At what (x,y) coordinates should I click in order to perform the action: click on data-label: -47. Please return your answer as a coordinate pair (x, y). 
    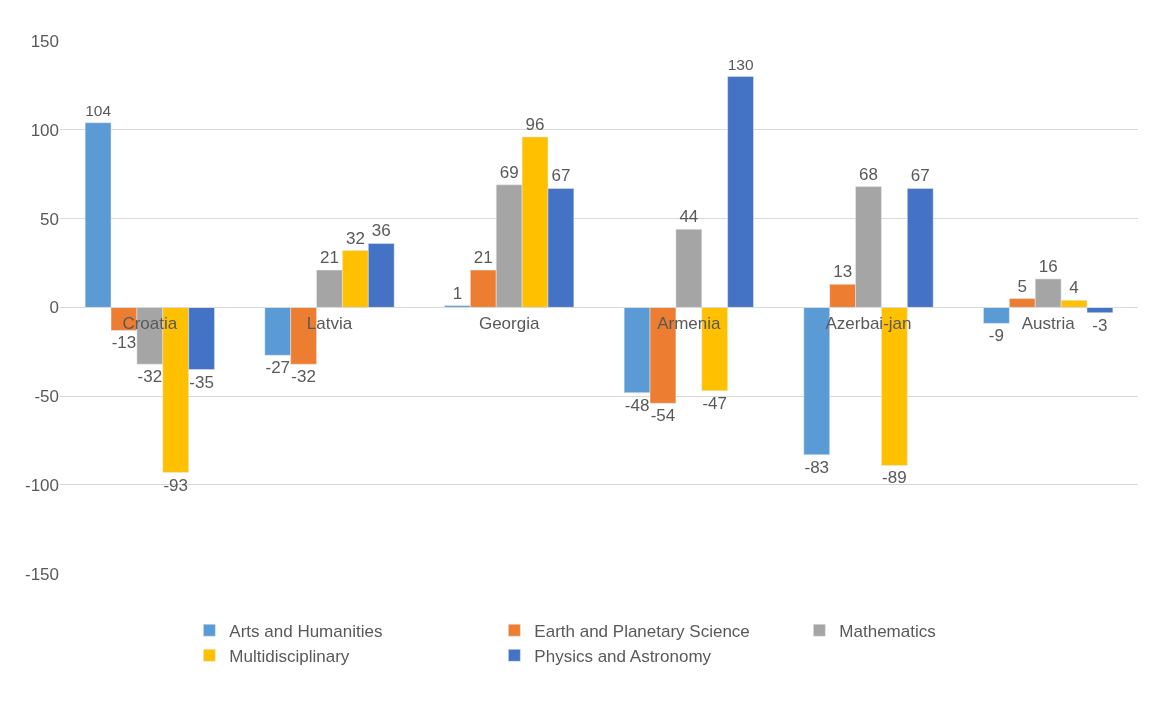
    Looking at the image, I should click on (714, 403).